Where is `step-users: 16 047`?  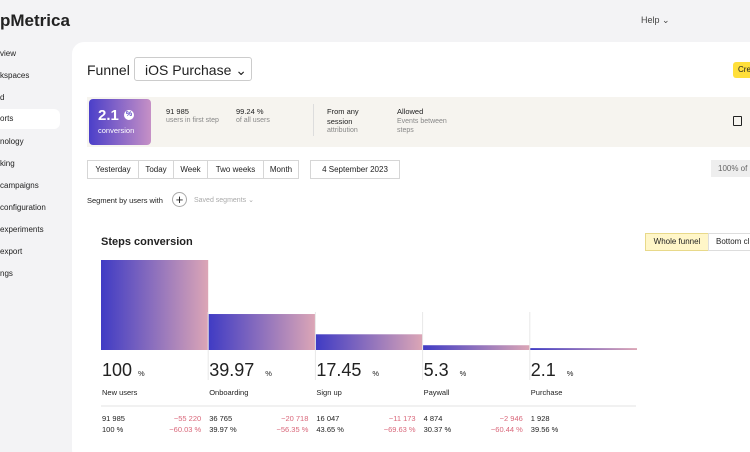
step-users: 16 047 is located at coordinates (327, 418).